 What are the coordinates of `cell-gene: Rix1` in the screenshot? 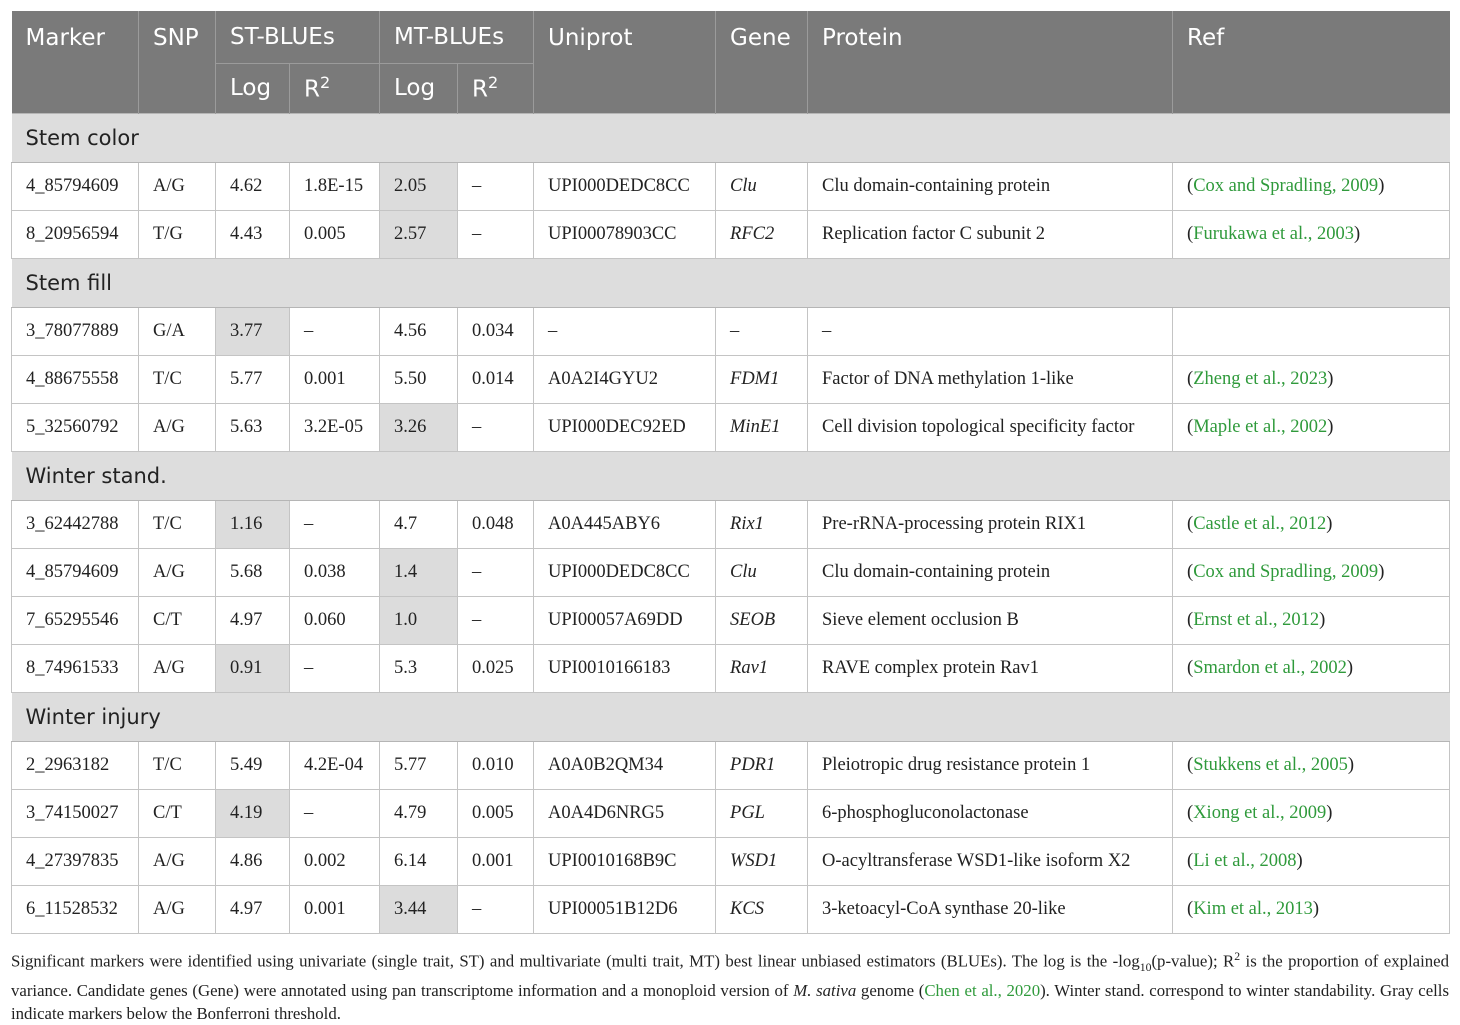 It's located at (762, 524).